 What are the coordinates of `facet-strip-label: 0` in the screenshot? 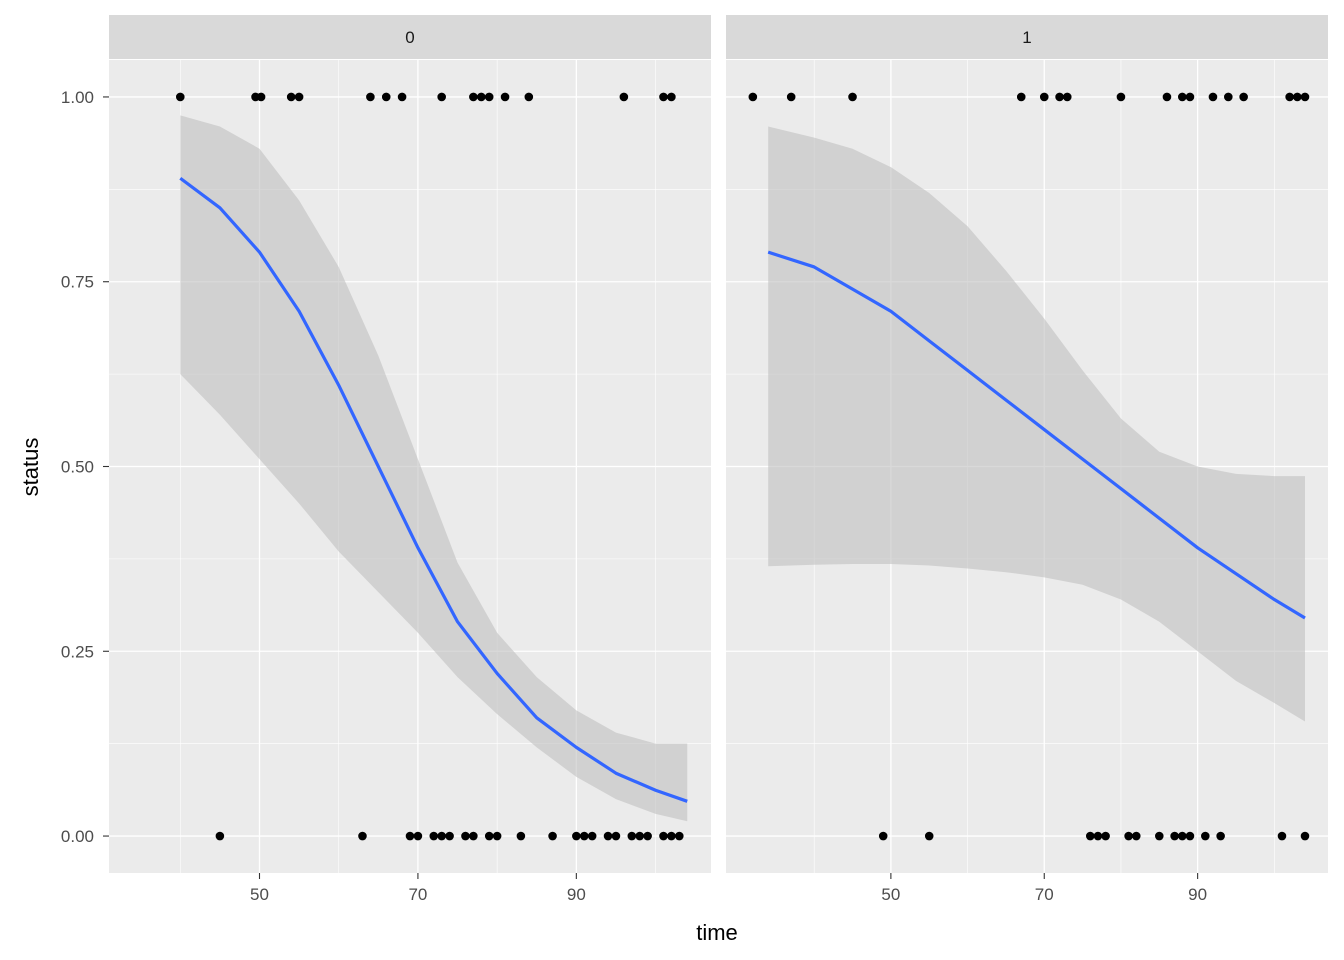 It's located at (409, 37).